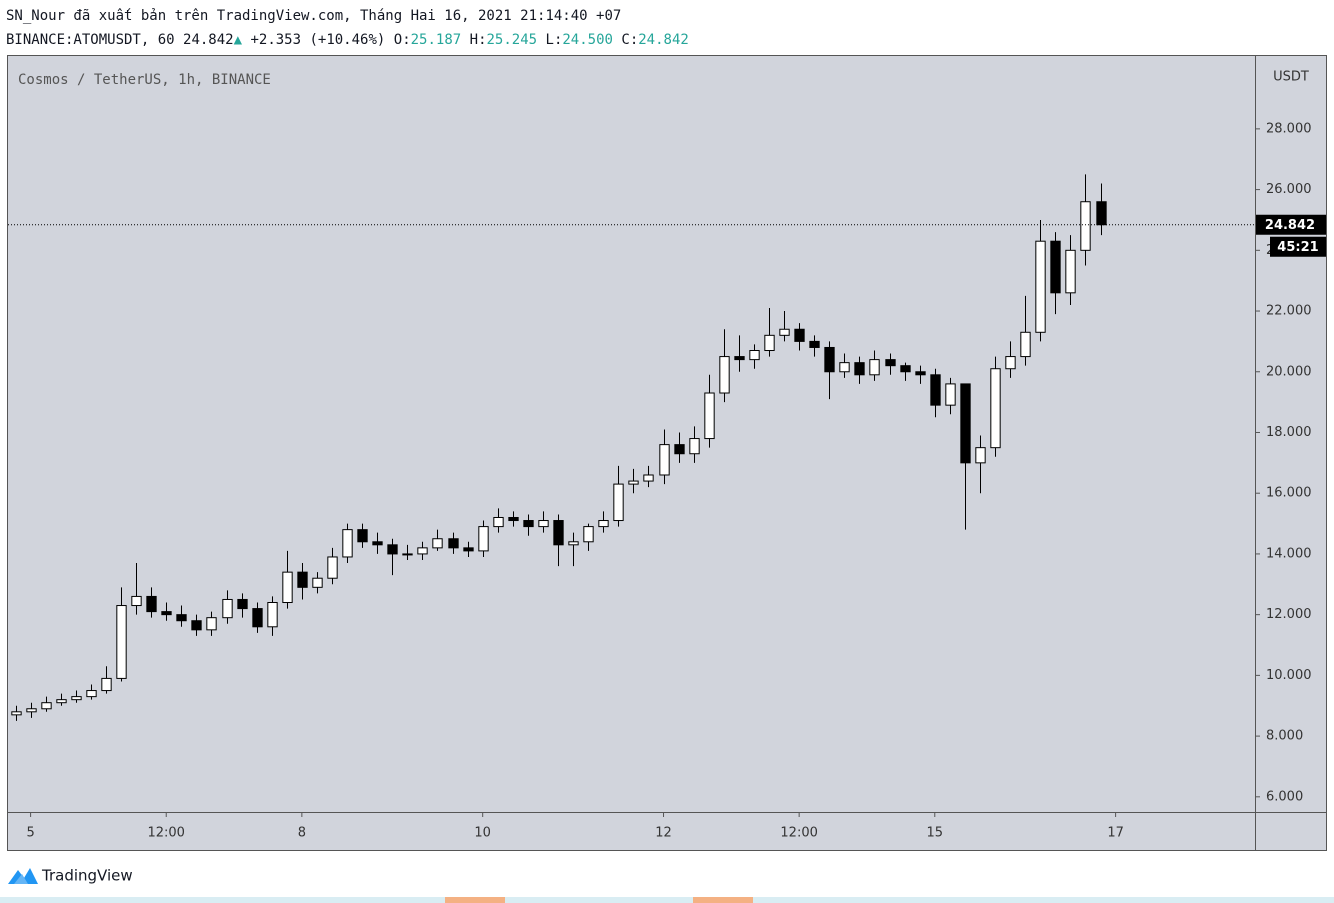  What do you see at coordinates (302, 833) in the screenshot?
I see `x-tick-label: 8` at bounding box center [302, 833].